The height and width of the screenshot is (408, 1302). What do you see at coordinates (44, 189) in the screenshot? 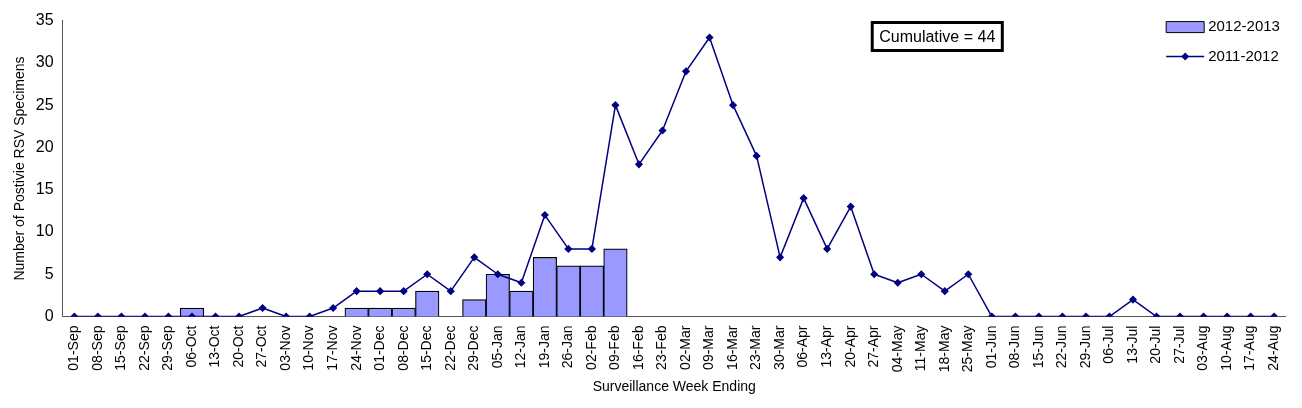
I see `y-tick-label: 15` at bounding box center [44, 189].